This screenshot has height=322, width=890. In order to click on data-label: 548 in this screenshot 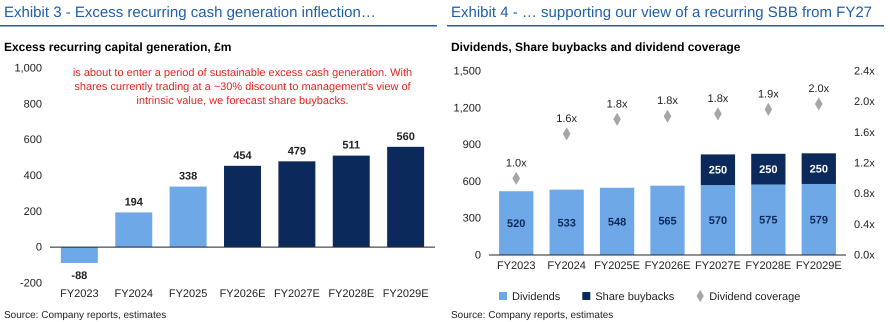, I will do `click(617, 222)`.